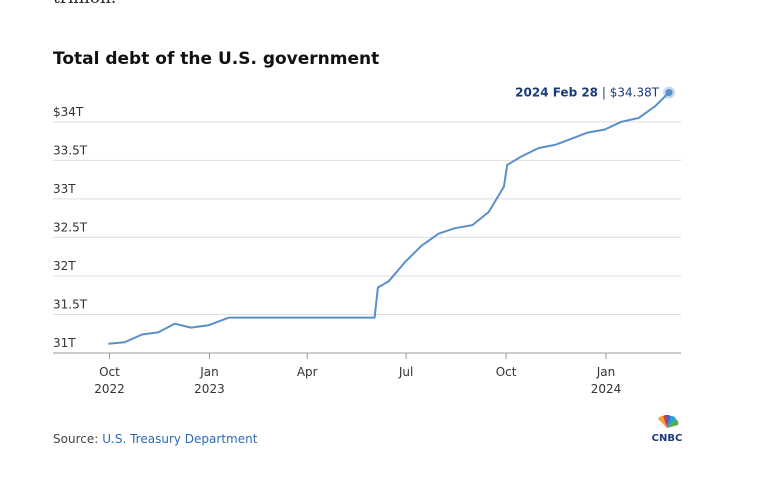  What do you see at coordinates (70, 150) in the screenshot?
I see `y-tick-label: 33.5T` at bounding box center [70, 150].